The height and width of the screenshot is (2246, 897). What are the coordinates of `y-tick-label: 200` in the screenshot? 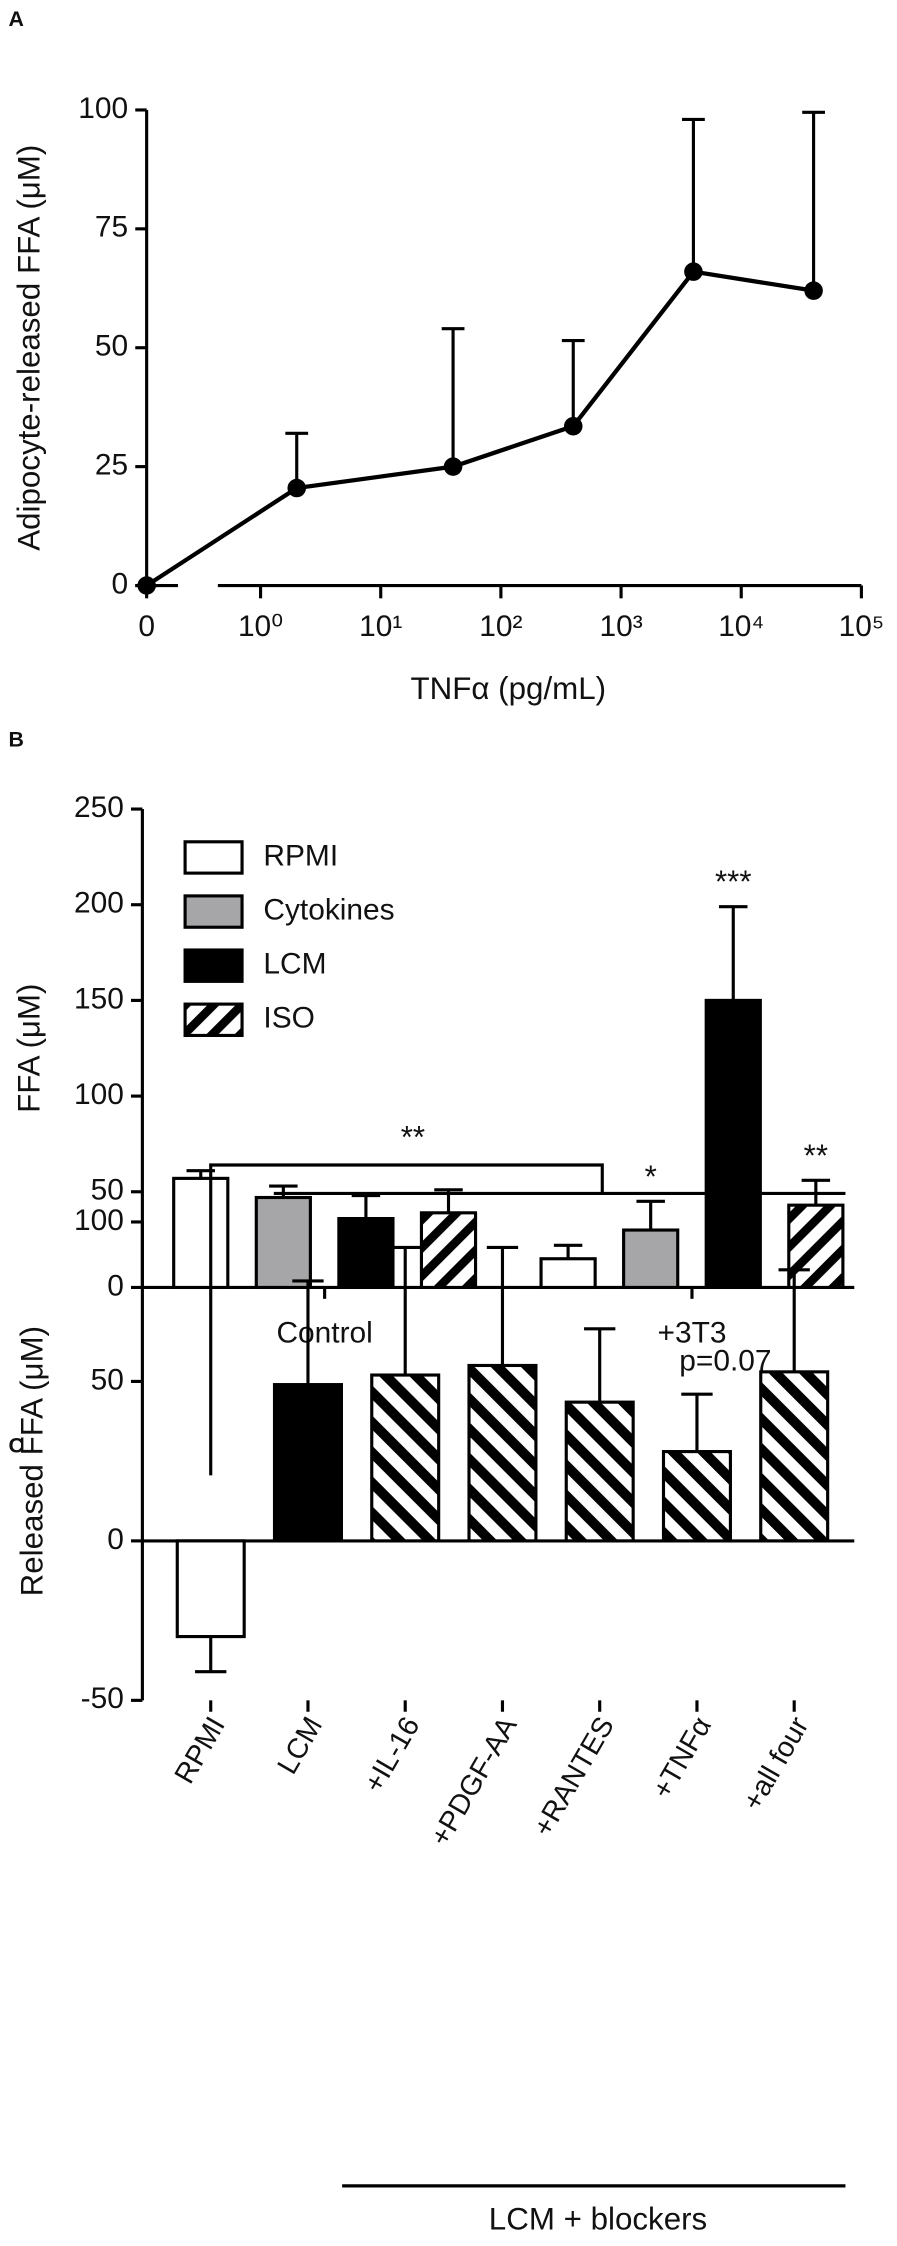 It's located at (99, 903).